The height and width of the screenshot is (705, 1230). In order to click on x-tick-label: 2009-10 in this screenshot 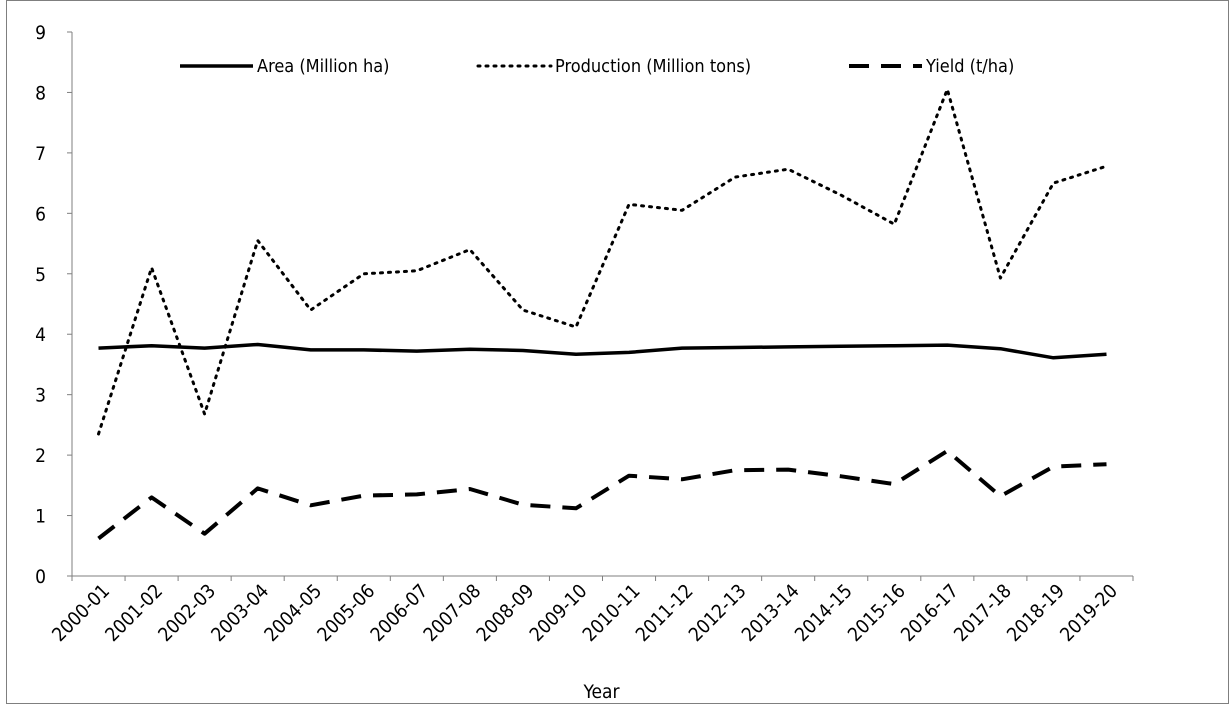, I will do `click(558, 613)`.